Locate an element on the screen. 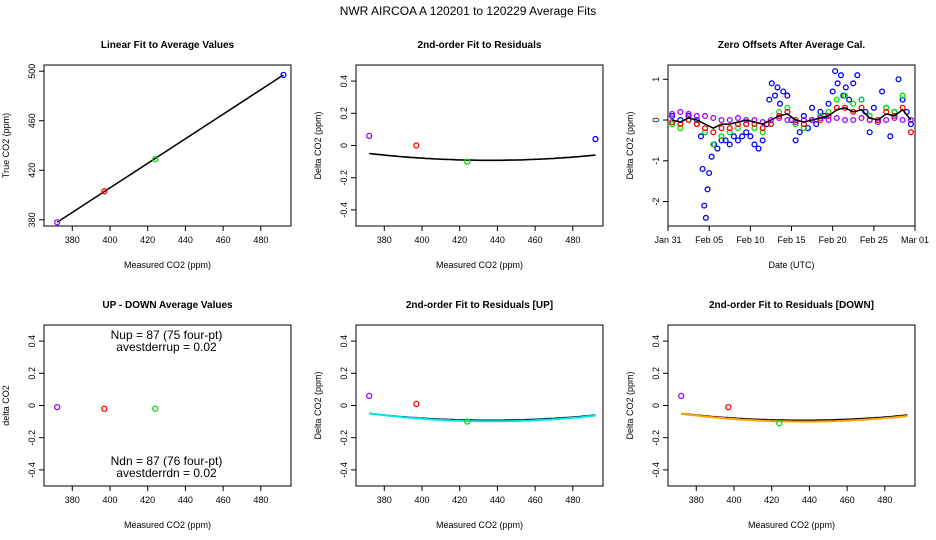  series-black is located at coordinates (791, 118).